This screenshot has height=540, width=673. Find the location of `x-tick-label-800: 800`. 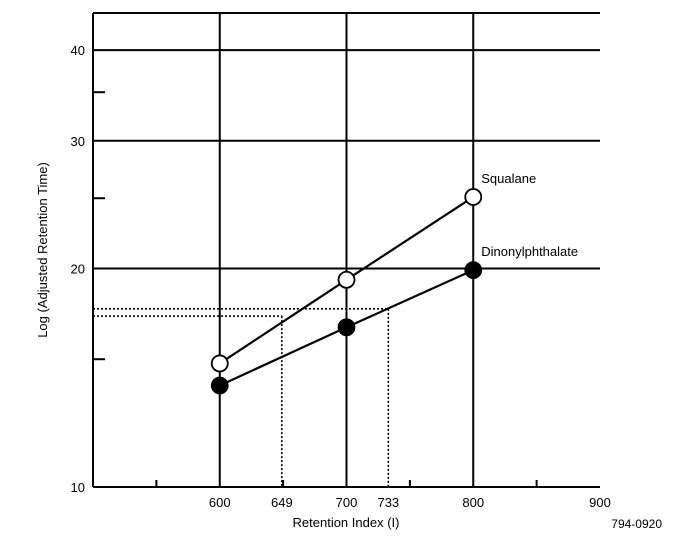

x-tick-label-800: 800 is located at coordinates (473, 502).